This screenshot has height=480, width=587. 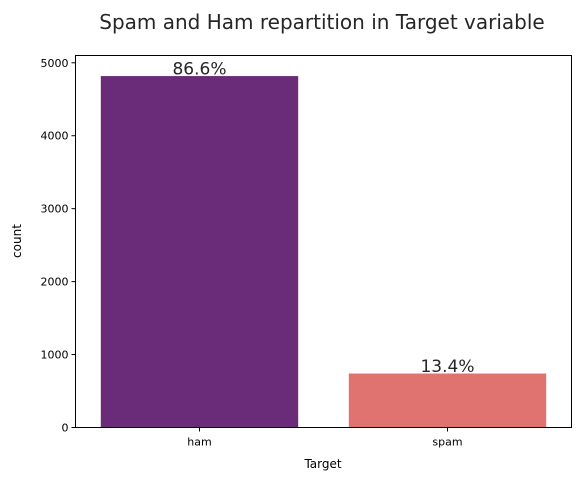 I want to click on y-tick-label: 0, so click(x=65, y=428).